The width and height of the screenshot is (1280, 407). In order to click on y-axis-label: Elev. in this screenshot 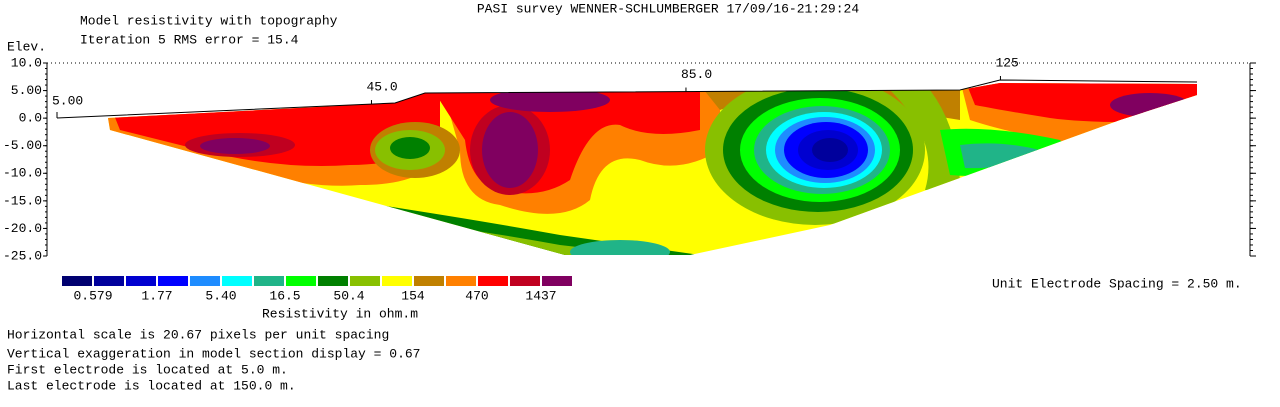, I will do `click(26, 46)`.